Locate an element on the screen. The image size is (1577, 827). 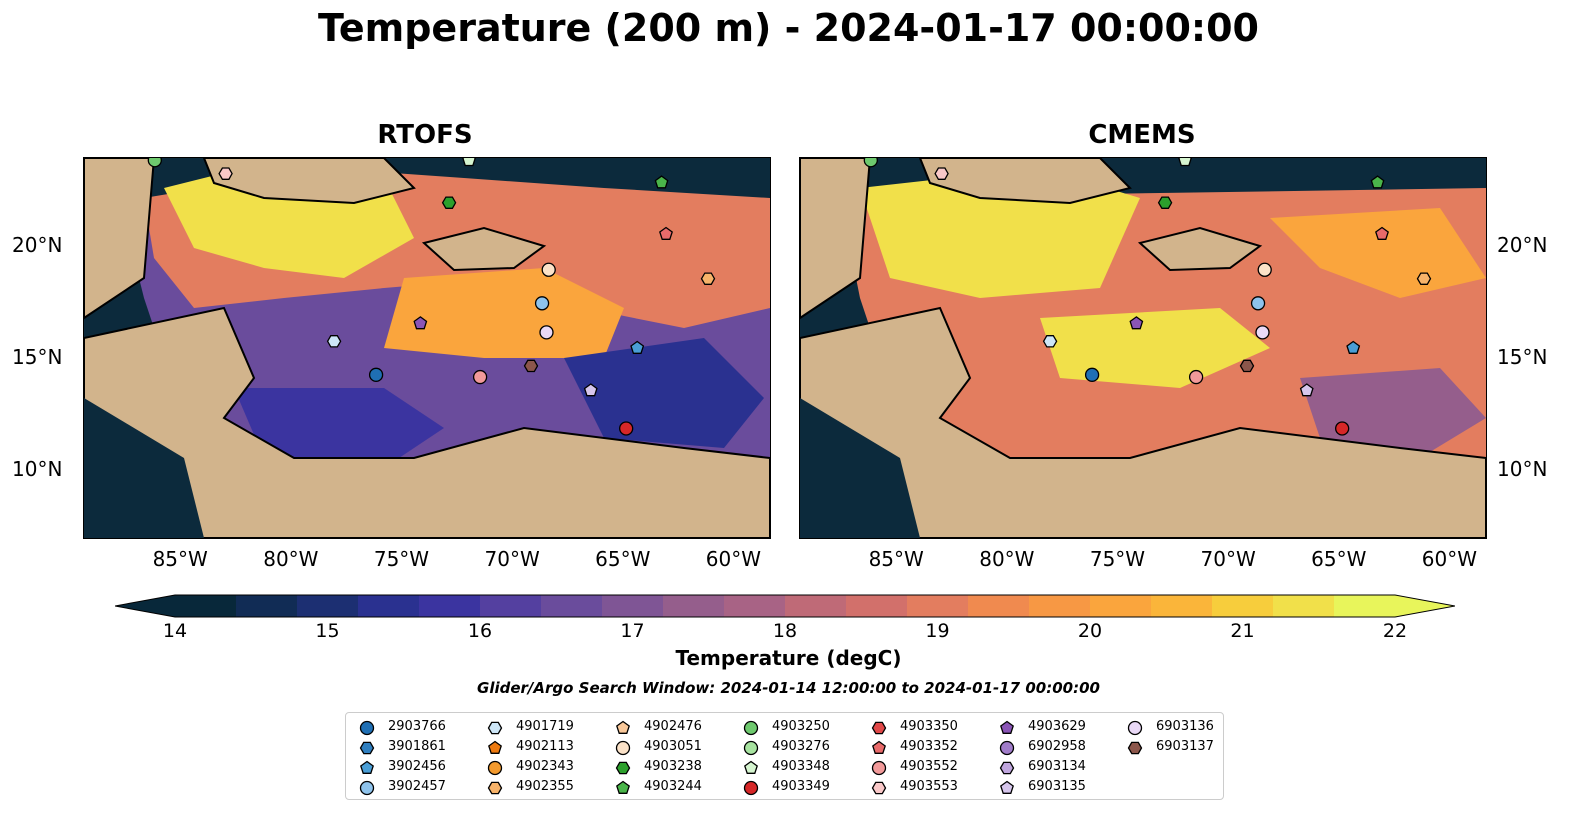
legend-label: 4903276 is located at coordinates (801, 746).